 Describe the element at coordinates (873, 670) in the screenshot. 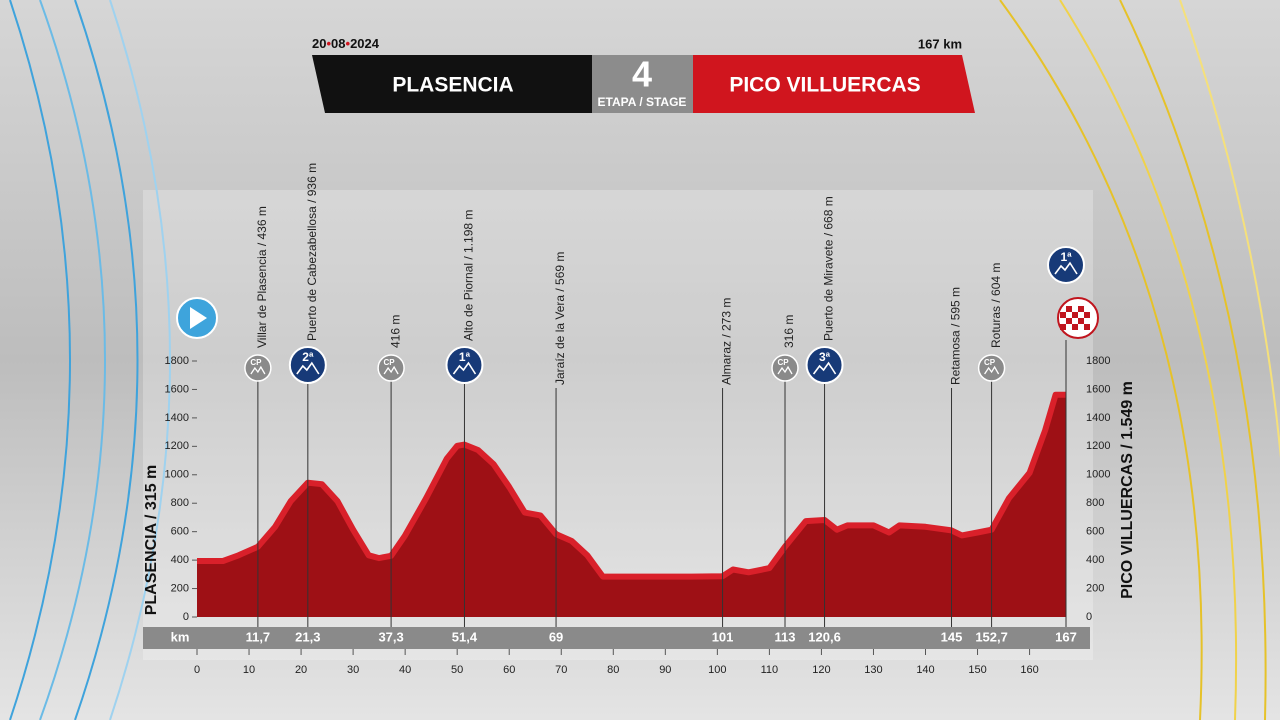

I see `x-tick-label: 130` at that location.